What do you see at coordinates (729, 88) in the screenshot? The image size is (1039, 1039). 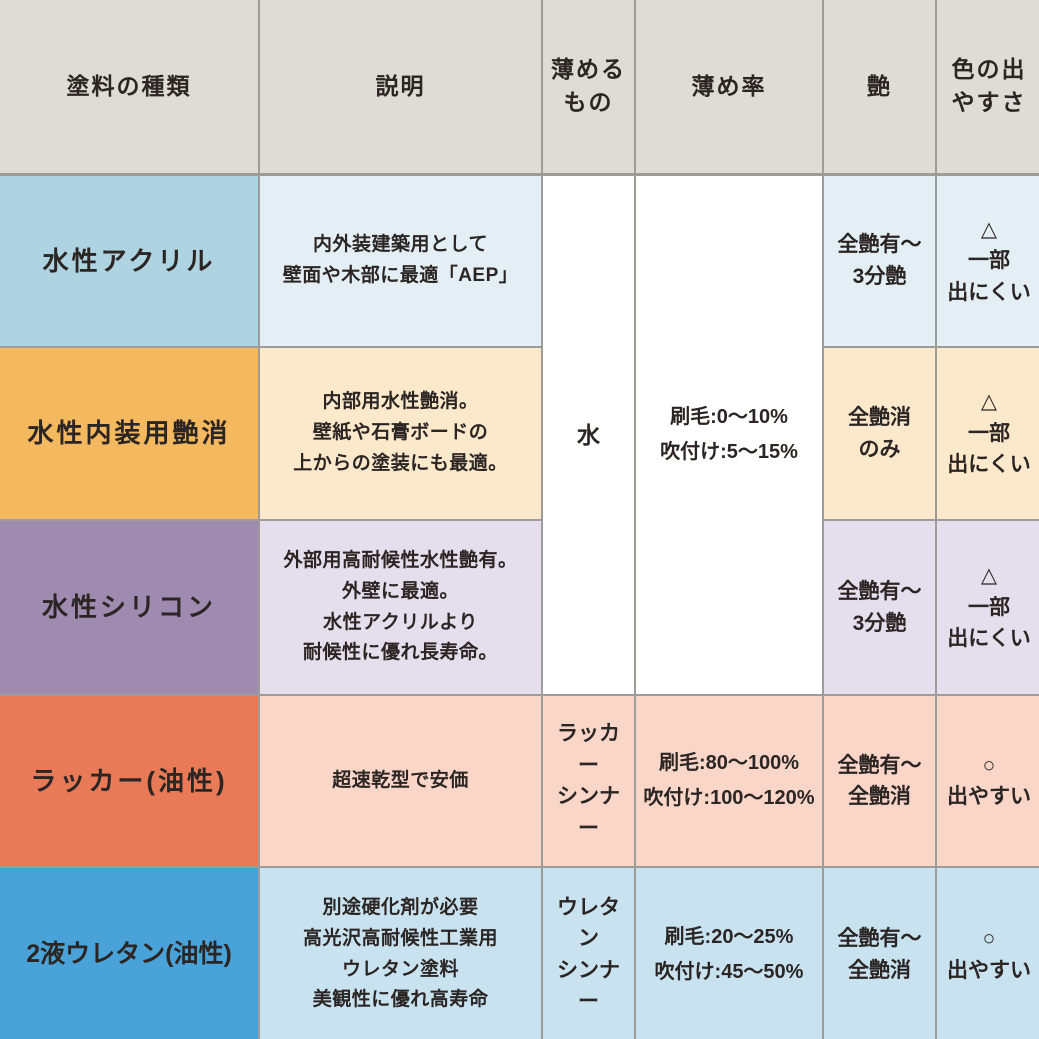 I see `header-ratio: 薄め率` at bounding box center [729, 88].